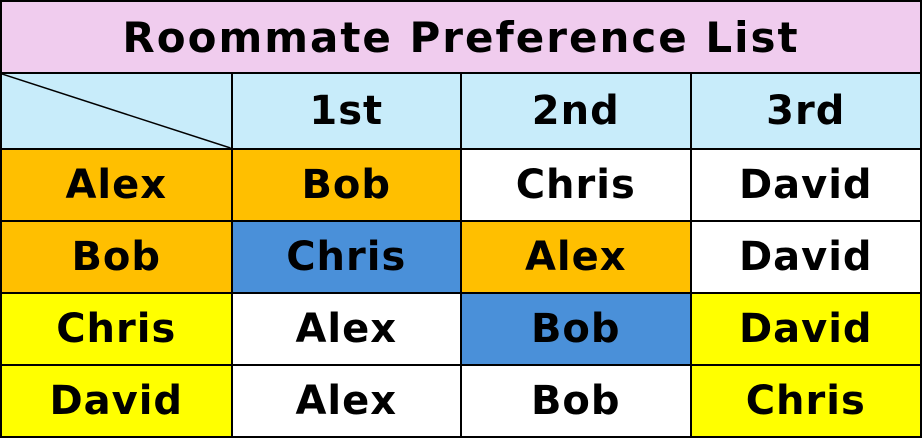 The height and width of the screenshot is (438, 922). I want to click on header-2nd: 2nd, so click(576, 111).